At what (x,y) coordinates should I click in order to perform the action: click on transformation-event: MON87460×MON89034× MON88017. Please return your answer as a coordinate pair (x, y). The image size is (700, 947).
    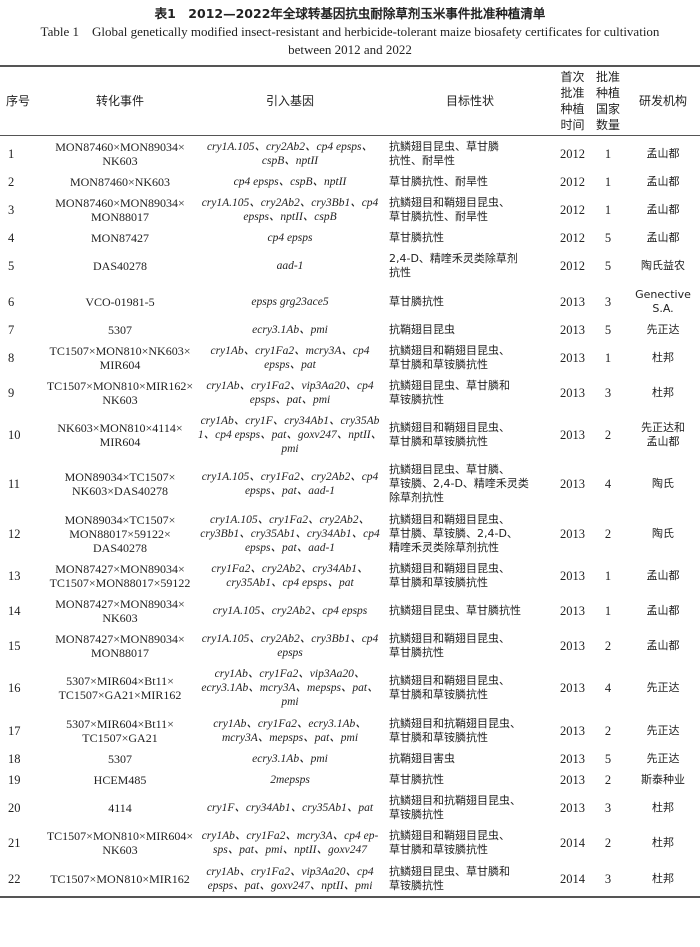
    Looking at the image, I should click on (120, 209).